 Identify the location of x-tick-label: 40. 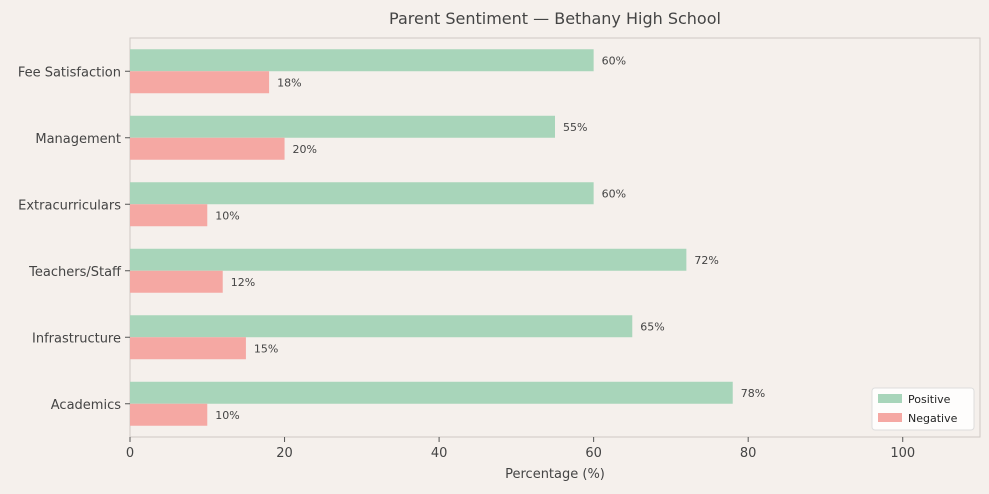
(439, 453).